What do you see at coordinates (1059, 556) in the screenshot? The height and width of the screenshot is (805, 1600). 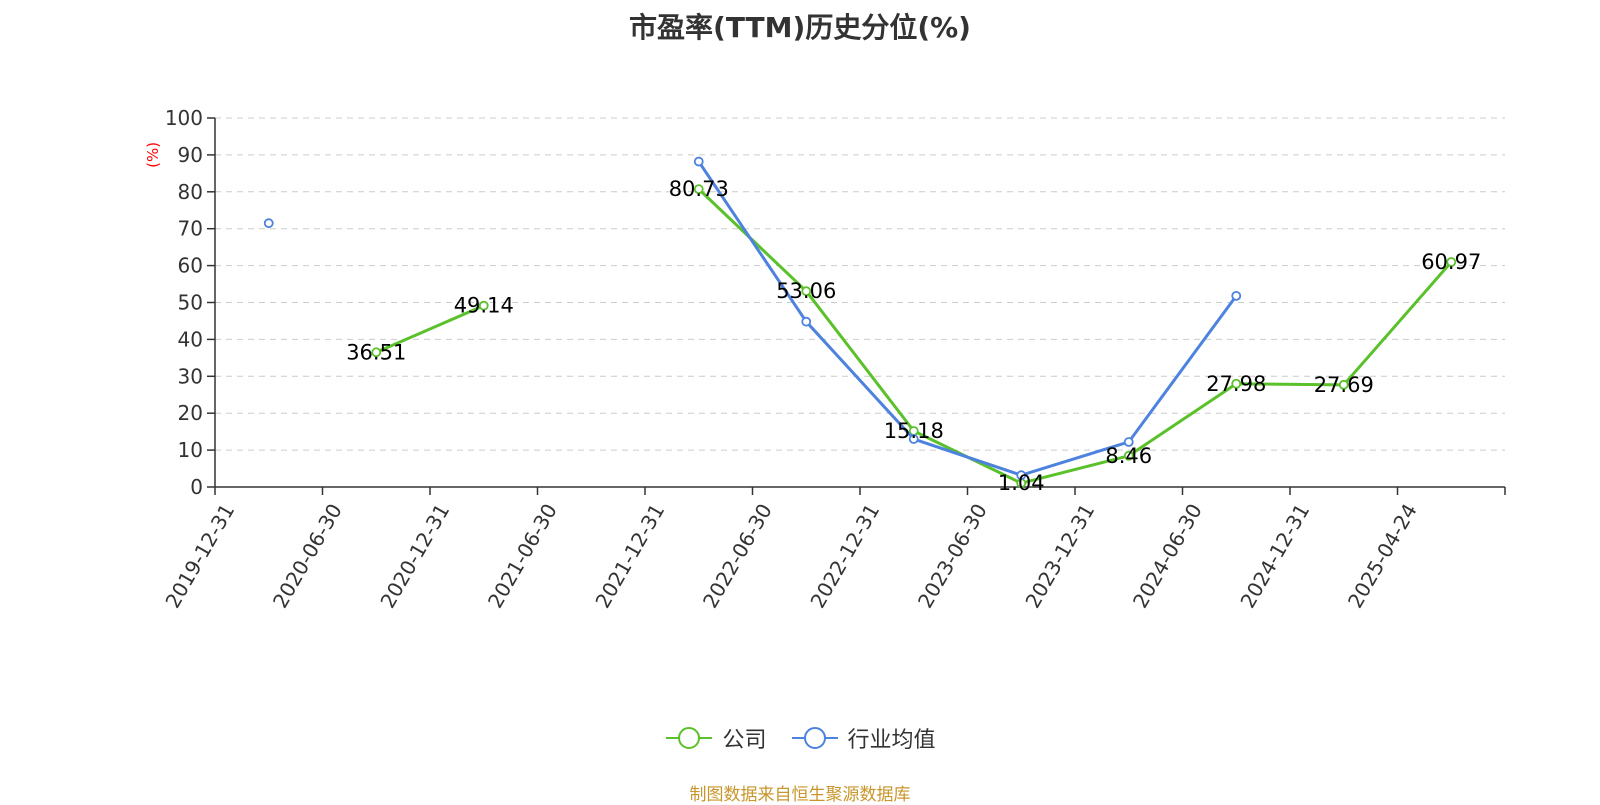 I see `x-tick-label: 2023-12-31` at bounding box center [1059, 556].